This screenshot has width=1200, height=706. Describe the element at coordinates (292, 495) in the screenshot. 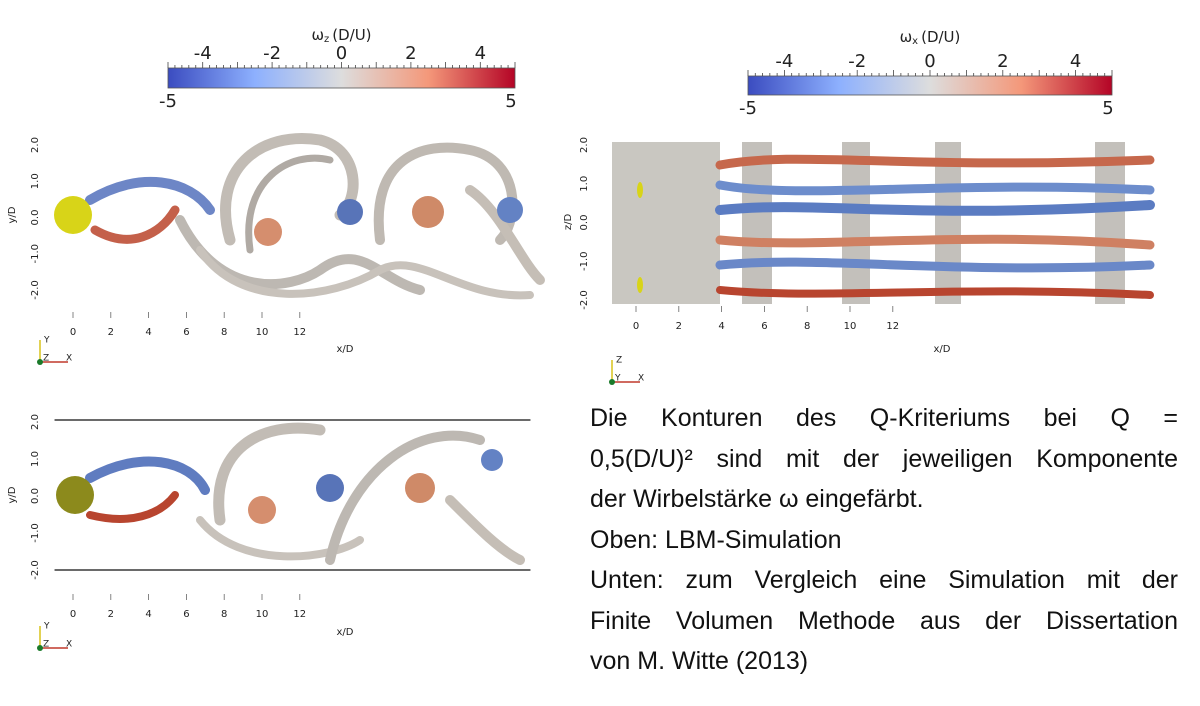

I see `vortex-rendering-bottom-left` at that location.